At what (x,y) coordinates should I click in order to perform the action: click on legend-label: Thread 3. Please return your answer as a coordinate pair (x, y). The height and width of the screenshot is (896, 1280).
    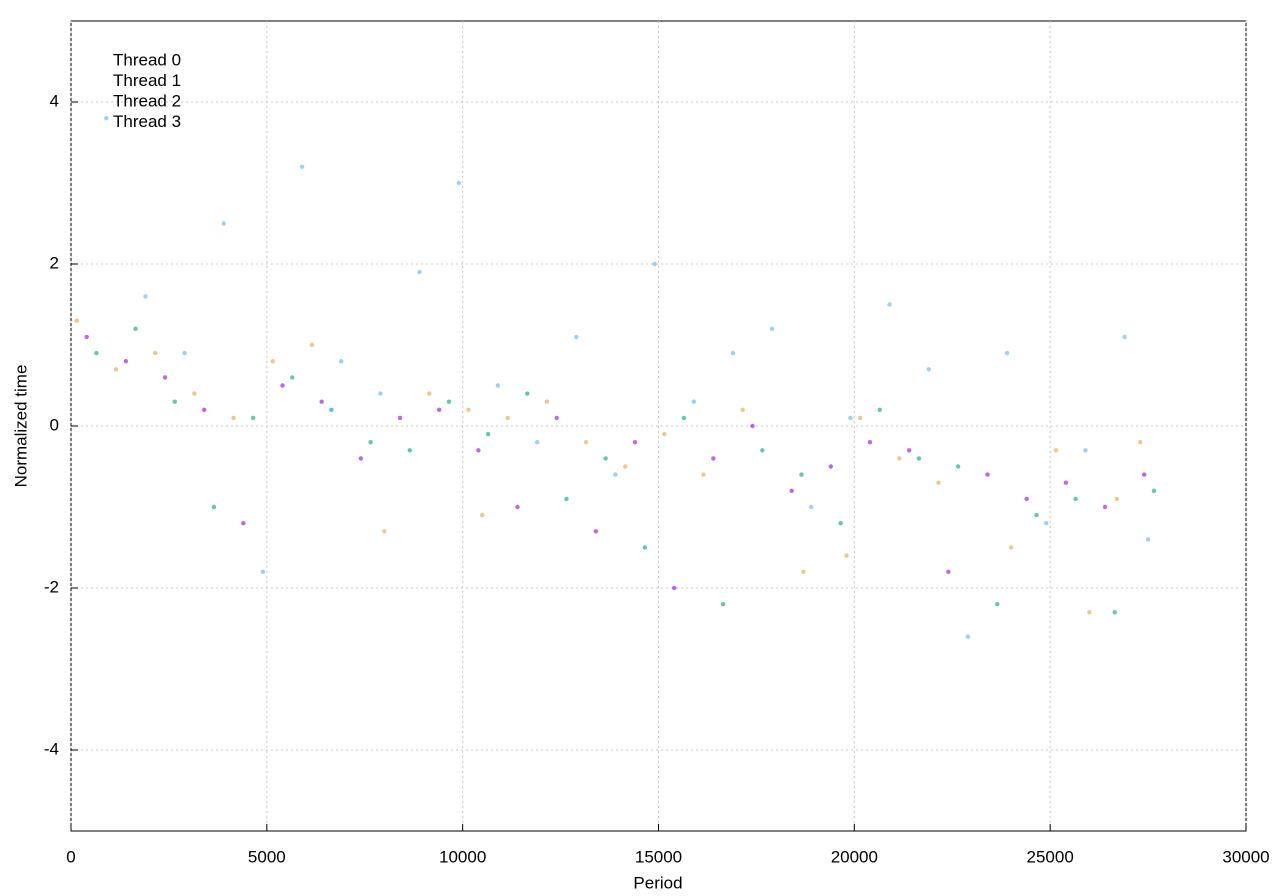
    Looking at the image, I should click on (147, 121).